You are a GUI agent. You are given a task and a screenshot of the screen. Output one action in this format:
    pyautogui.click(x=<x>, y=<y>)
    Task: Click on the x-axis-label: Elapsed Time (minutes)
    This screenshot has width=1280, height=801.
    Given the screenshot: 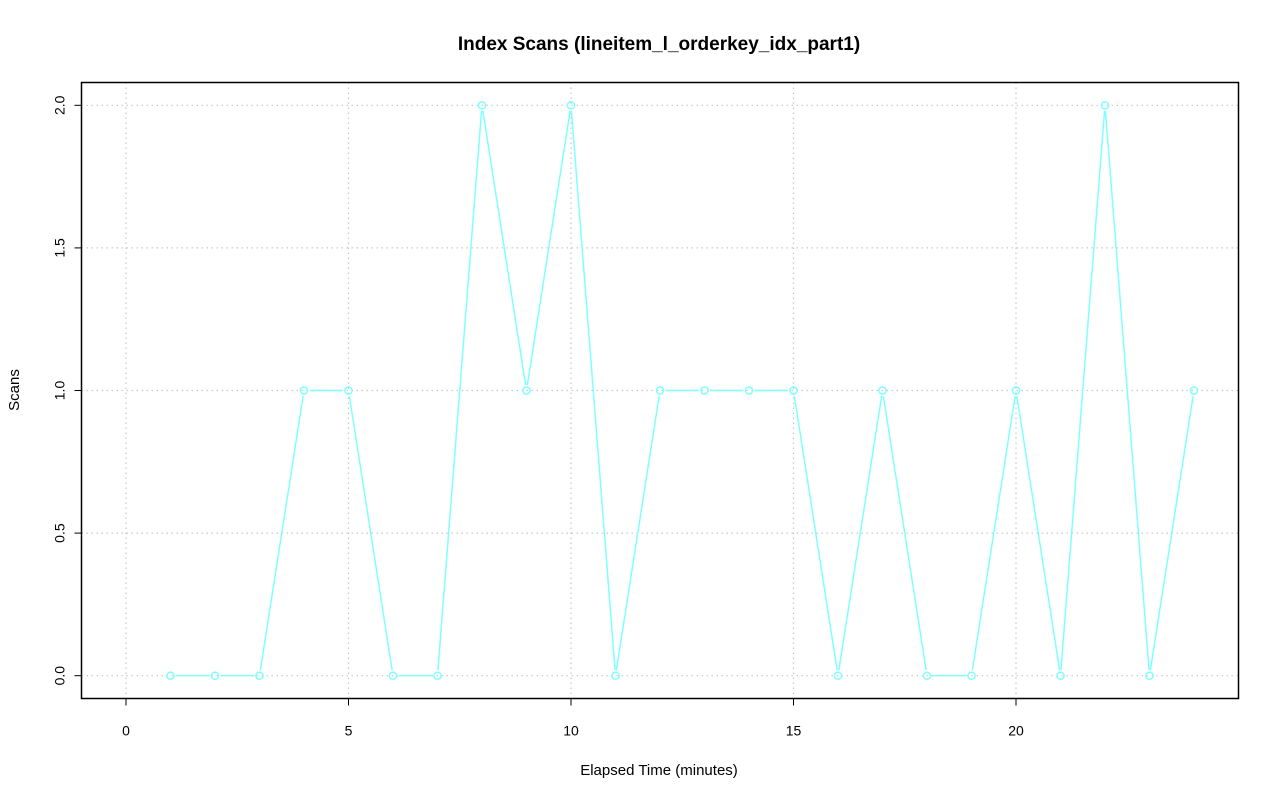 What is the action you would take?
    pyautogui.click(x=659, y=770)
    